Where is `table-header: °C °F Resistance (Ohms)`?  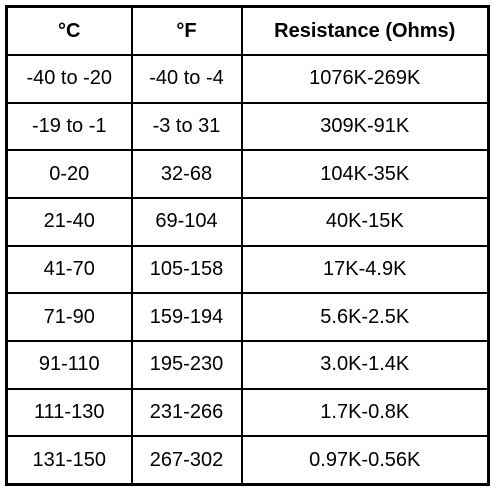 table-header: °C °F Resistance (Ohms) is located at coordinates (247, 30).